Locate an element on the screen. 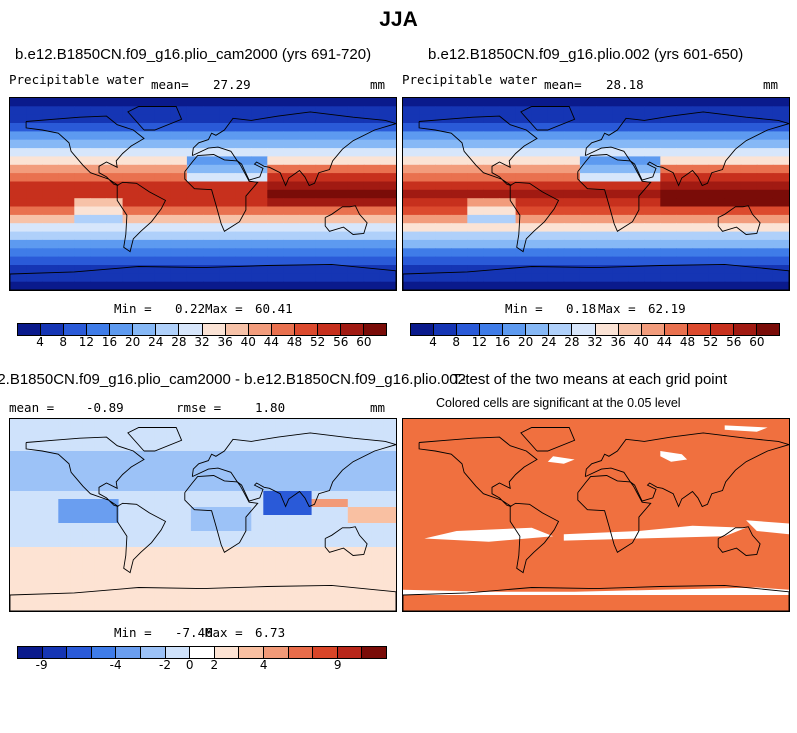 The image size is (797, 733). panel2-variable: Precipitable water is located at coordinates (470, 79).